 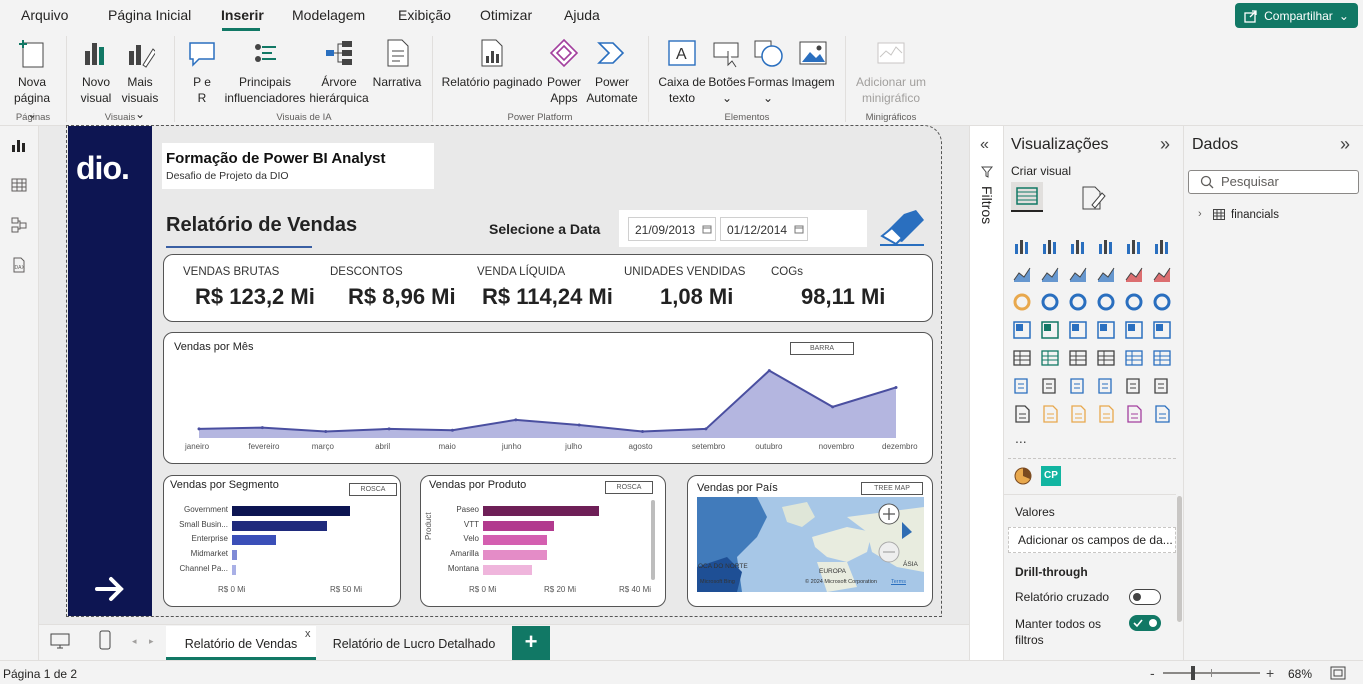 What do you see at coordinates (1050, 386) in the screenshot?
I see `key-influencers-icon` at bounding box center [1050, 386].